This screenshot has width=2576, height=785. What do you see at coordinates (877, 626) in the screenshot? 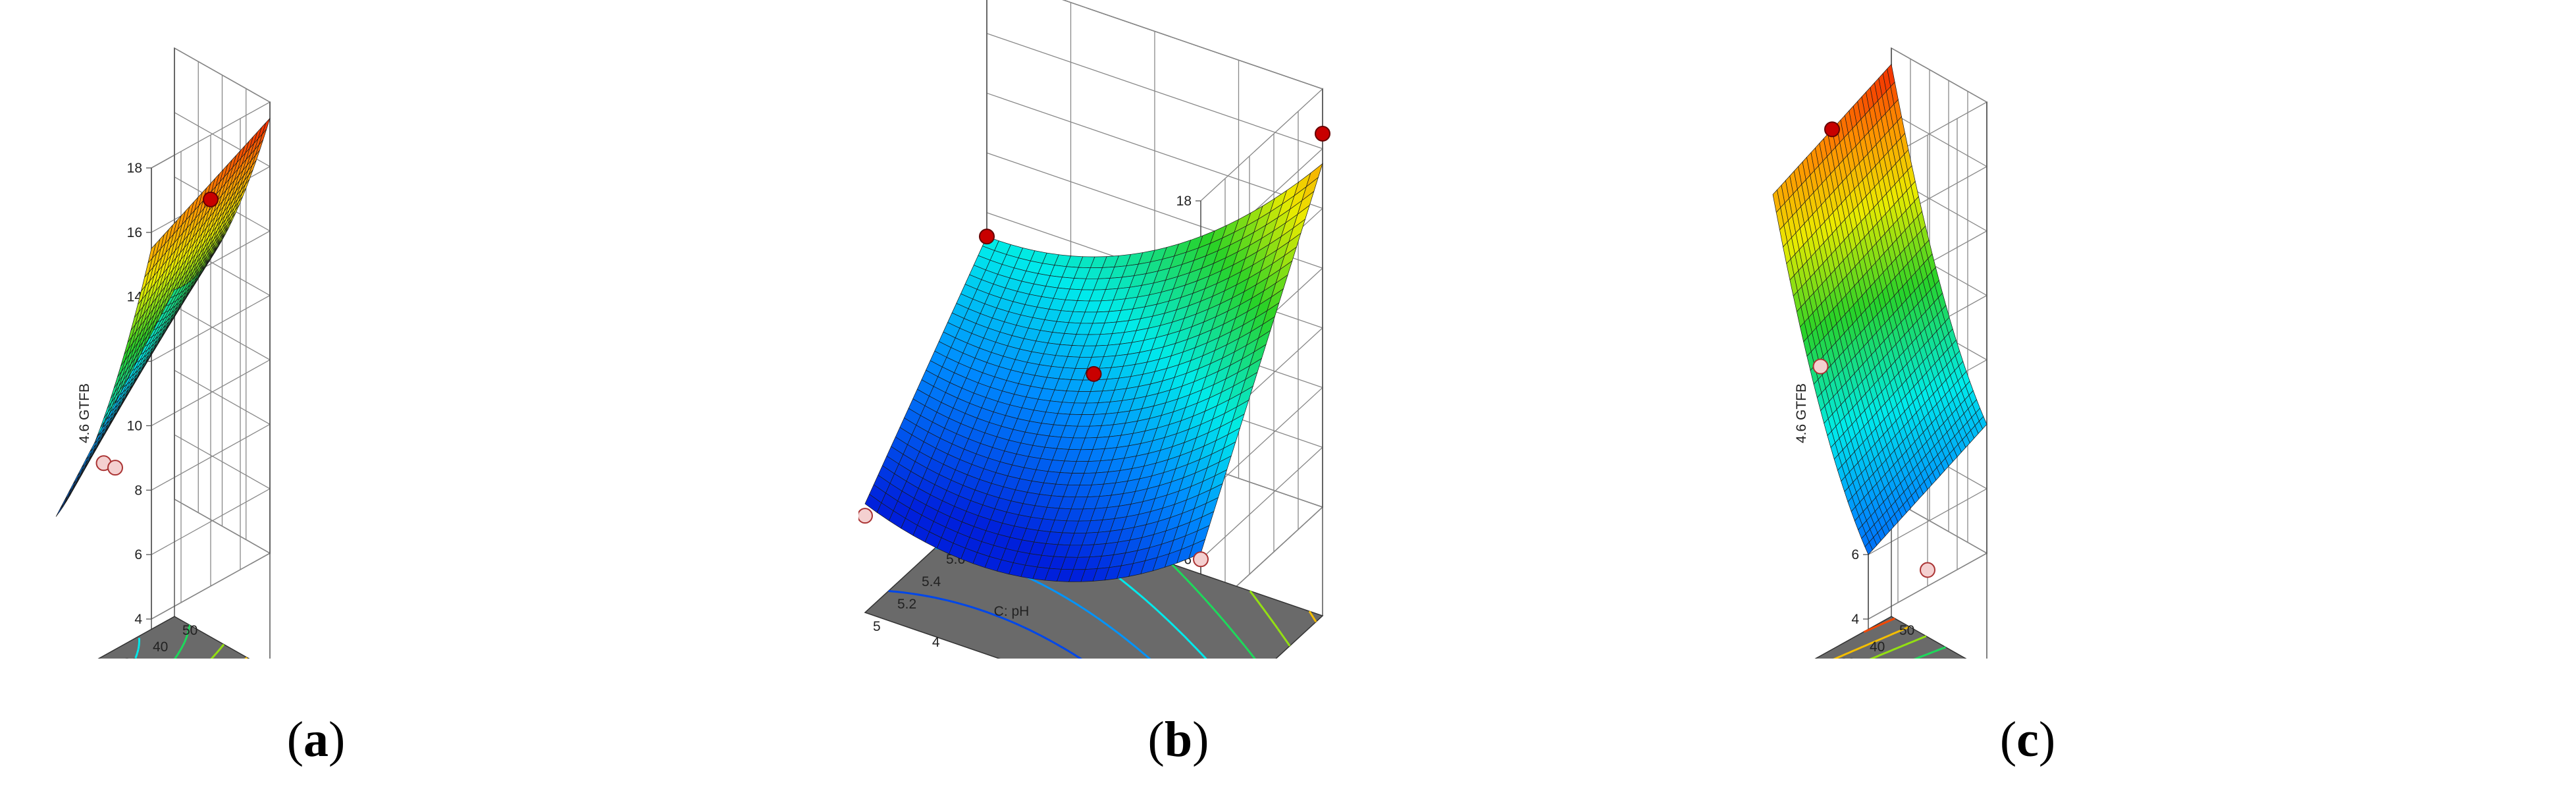
I see `y-tick-label: 5` at bounding box center [877, 626].